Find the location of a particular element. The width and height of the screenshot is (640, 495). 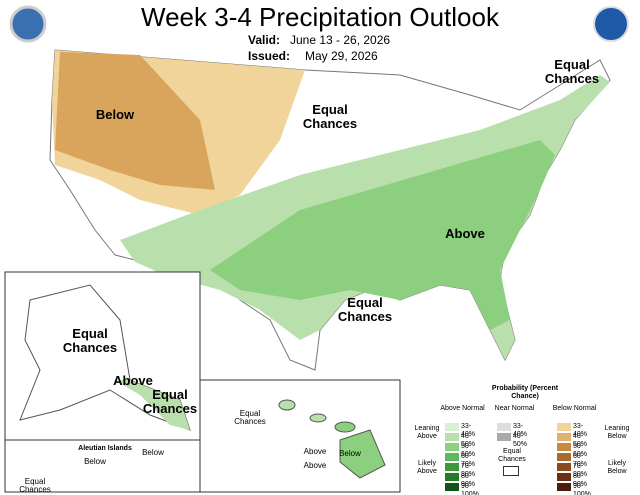

hawaii-big-island is located at coordinates (362, 454).